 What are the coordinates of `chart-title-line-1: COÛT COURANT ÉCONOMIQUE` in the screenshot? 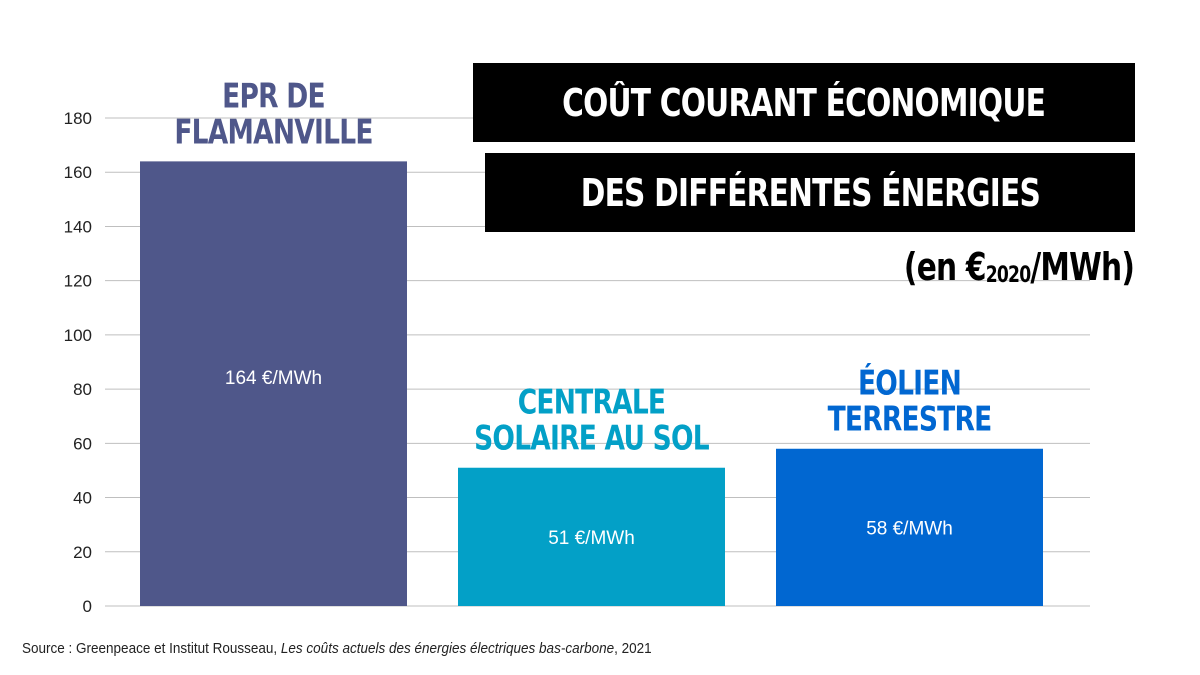 It's located at (804, 102).